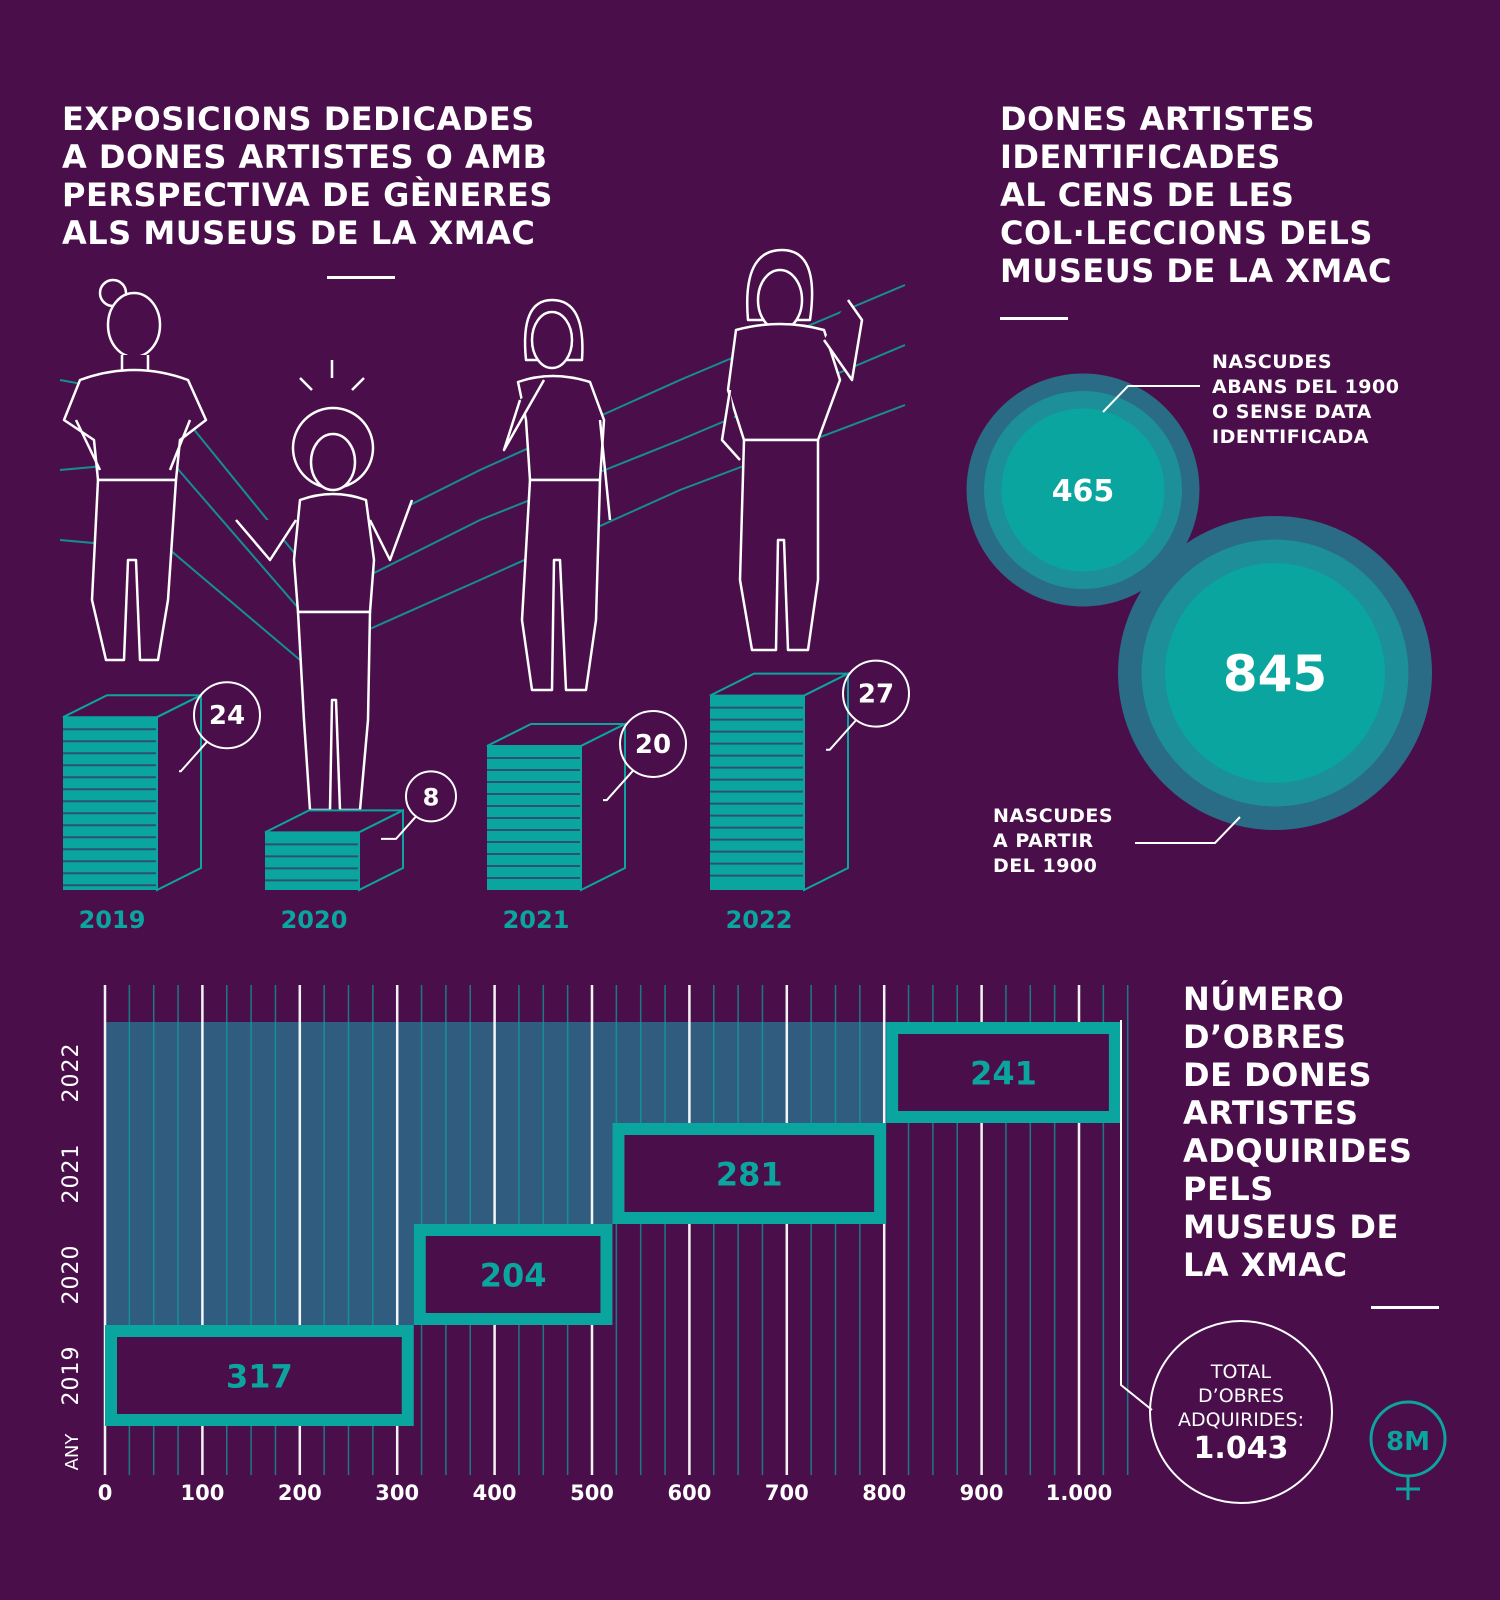 Image resolution: width=1500 pixels, height=1600 pixels. What do you see at coordinates (112, 920) in the screenshot?
I see `bar-category-label: 2019` at bounding box center [112, 920].